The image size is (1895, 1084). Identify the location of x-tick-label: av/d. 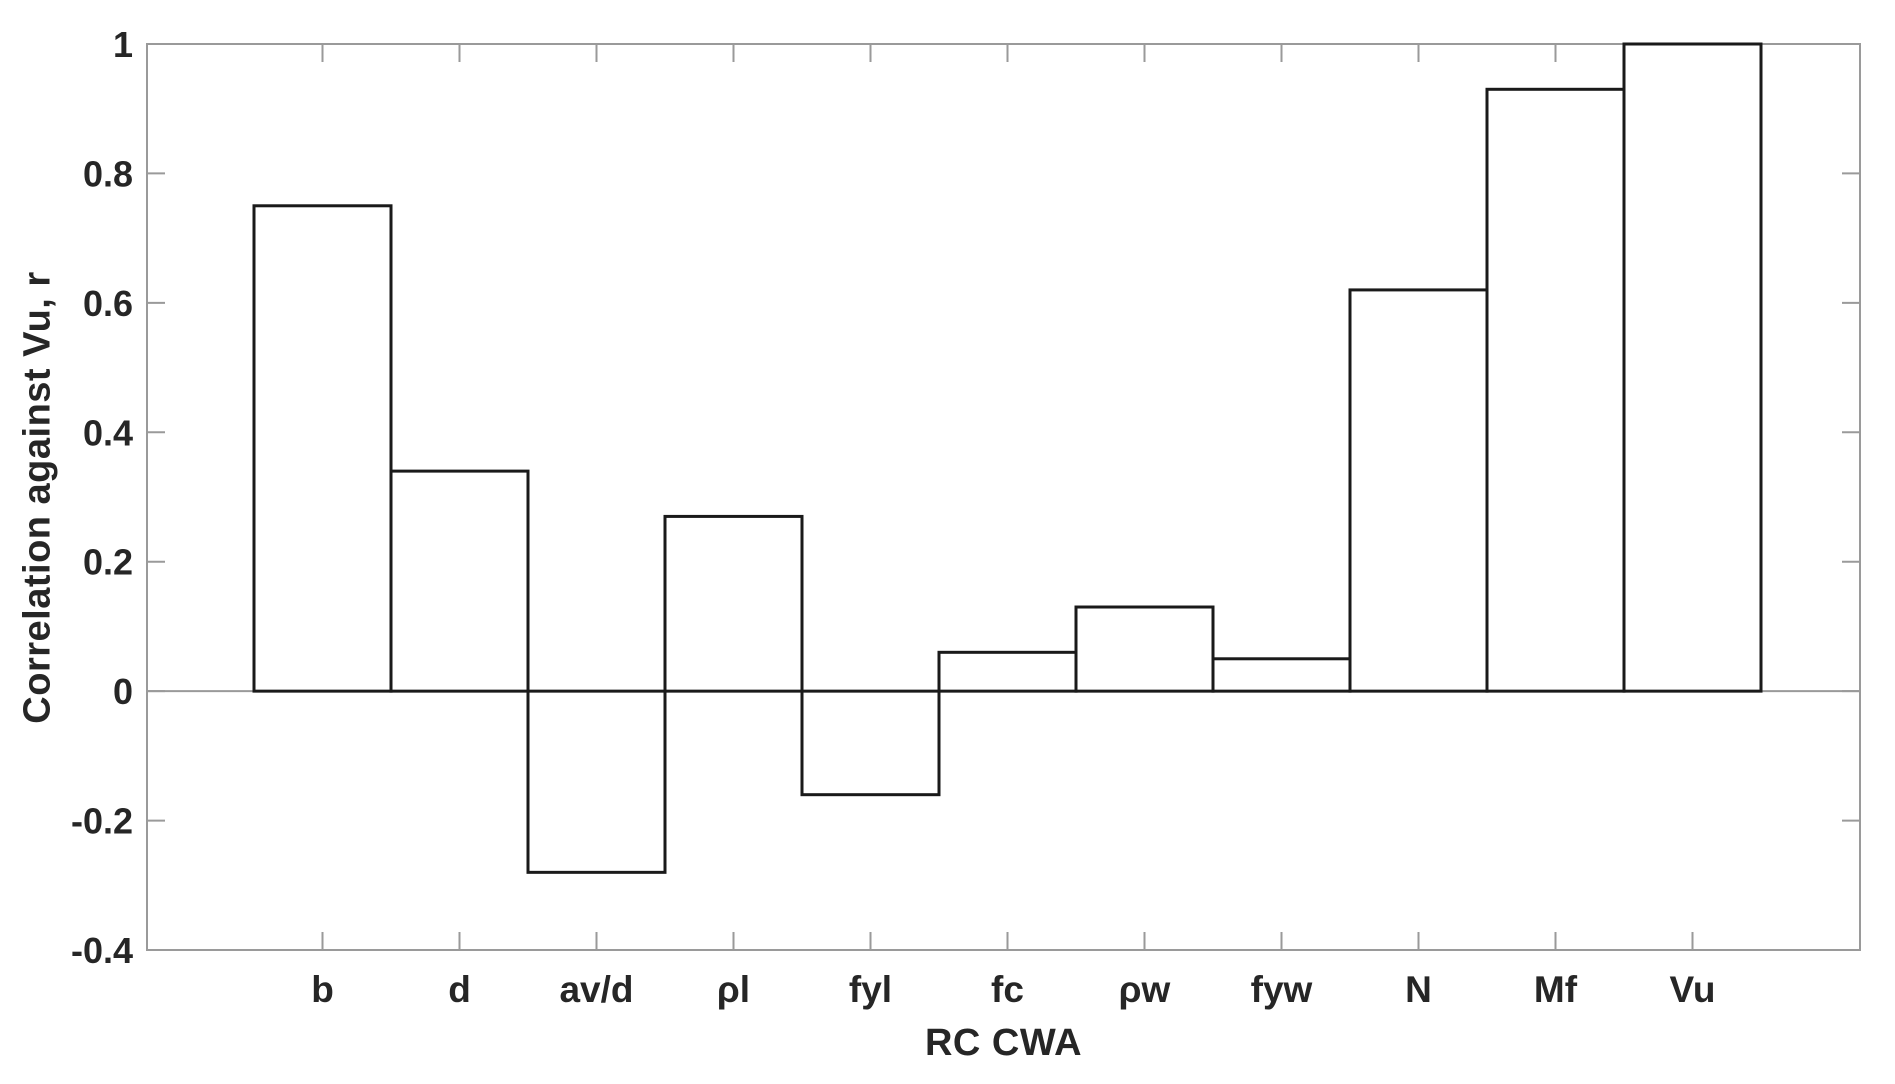
(596, 989).